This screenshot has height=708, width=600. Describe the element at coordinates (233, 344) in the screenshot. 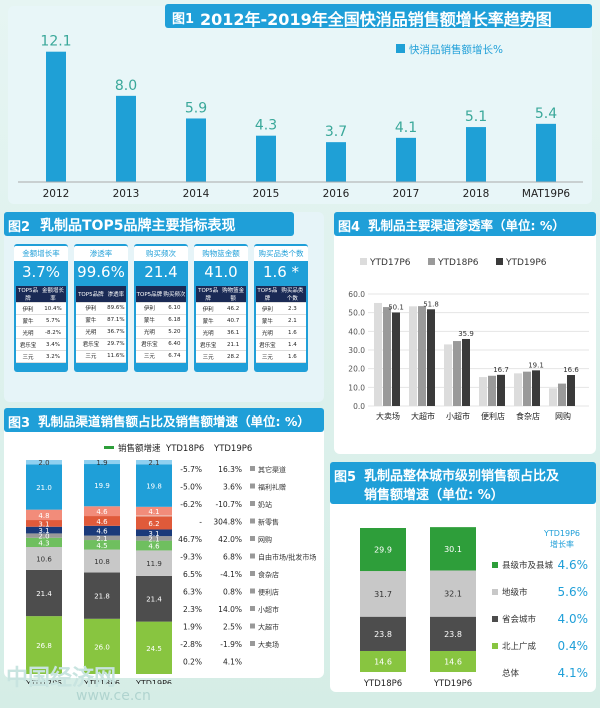

I see `kpi-cell: 21.1` at that location.